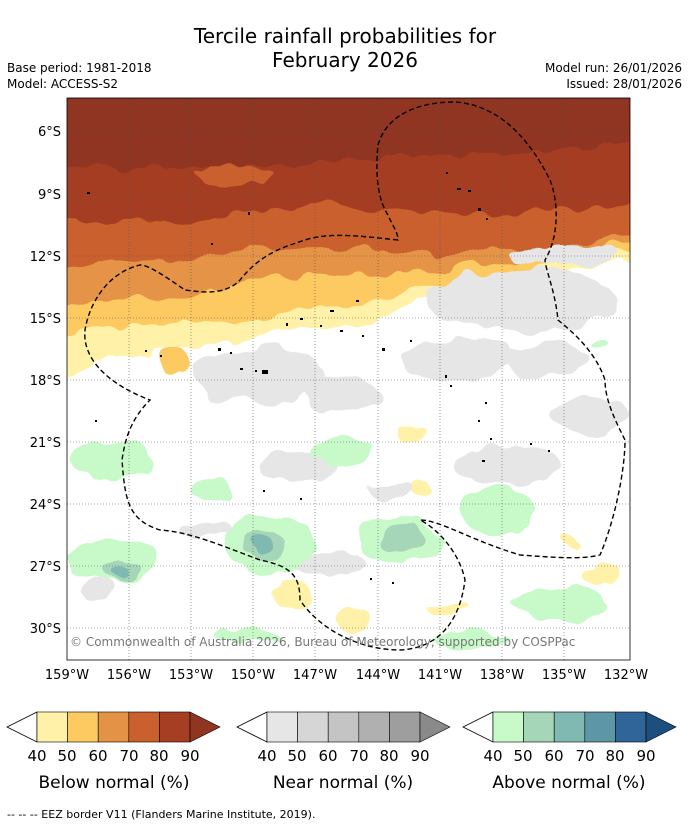  Describe the element at coordinates (45, 629) in the screenshot. I see `lat-label-30s: 30°S` at that location.